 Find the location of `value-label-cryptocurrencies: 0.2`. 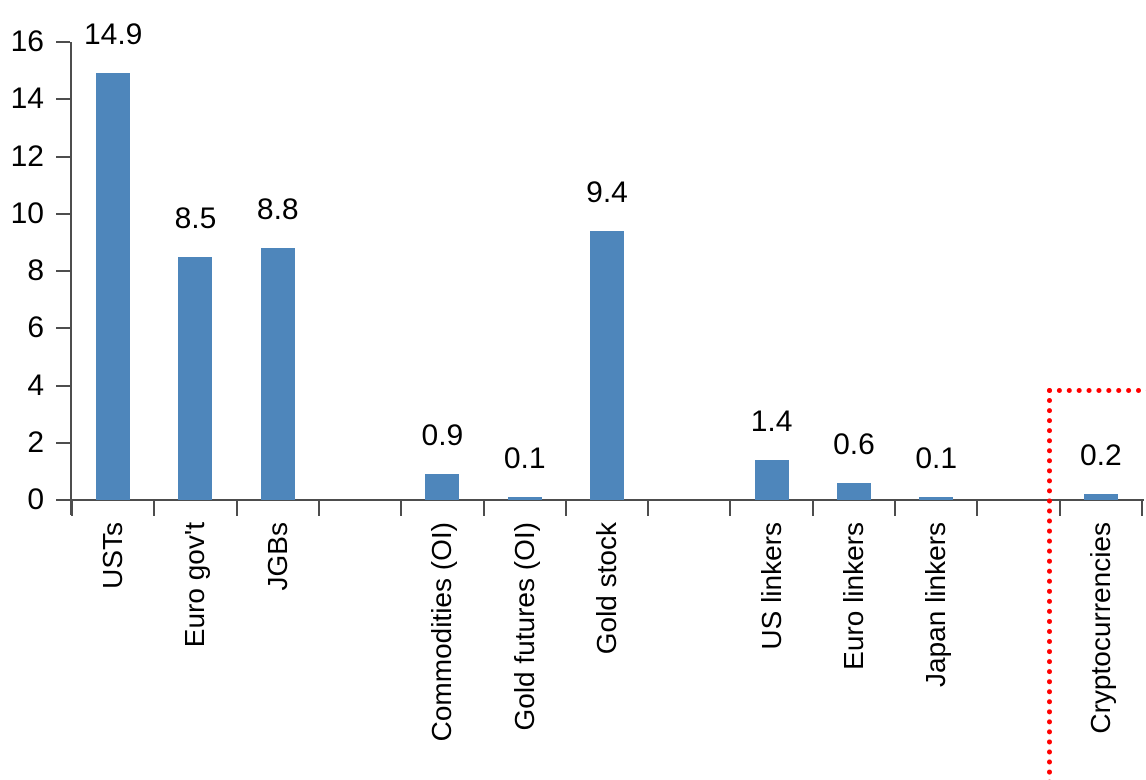

value-label-cryptocurrencies: 0.2 is located at coordinates (1100, 456).